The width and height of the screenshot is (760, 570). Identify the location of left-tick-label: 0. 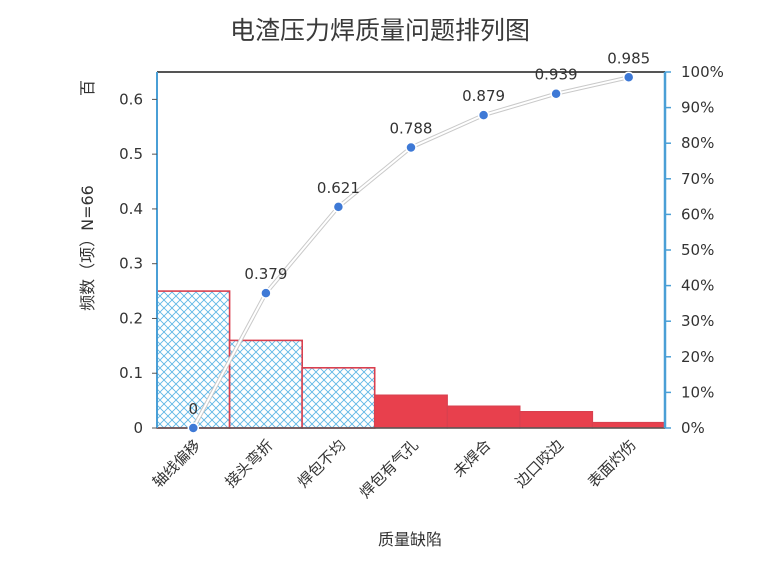
(138, 428).